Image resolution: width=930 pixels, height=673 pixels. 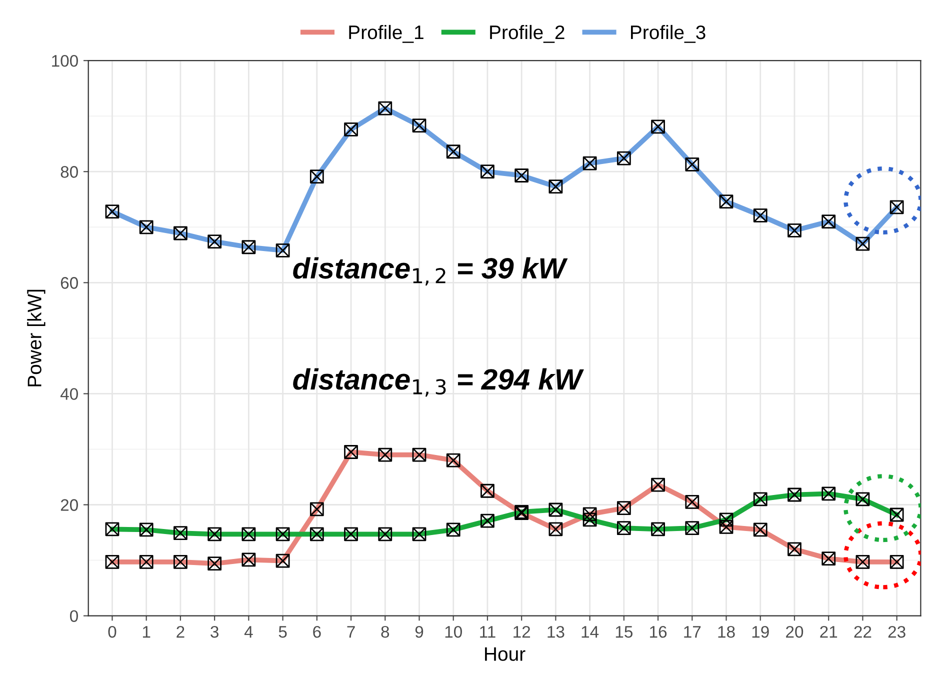 I want to click on legend-label: Profile_3, so click(x=668, y=33).